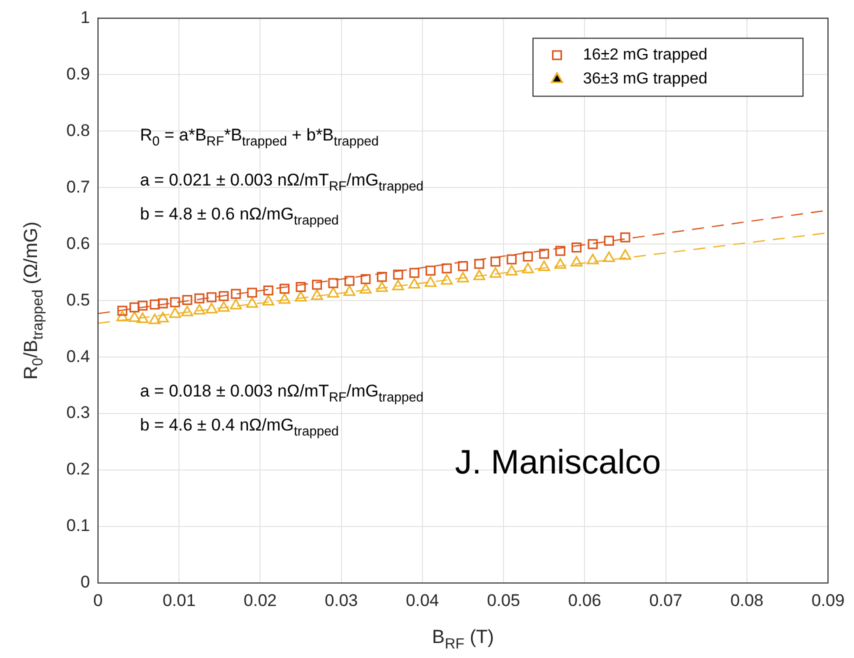 This screenshot has height=658, width=854. Describe the element at coordinates (78, 243) in the screenshot. I see `y-tick-label: 0.6` at that location.